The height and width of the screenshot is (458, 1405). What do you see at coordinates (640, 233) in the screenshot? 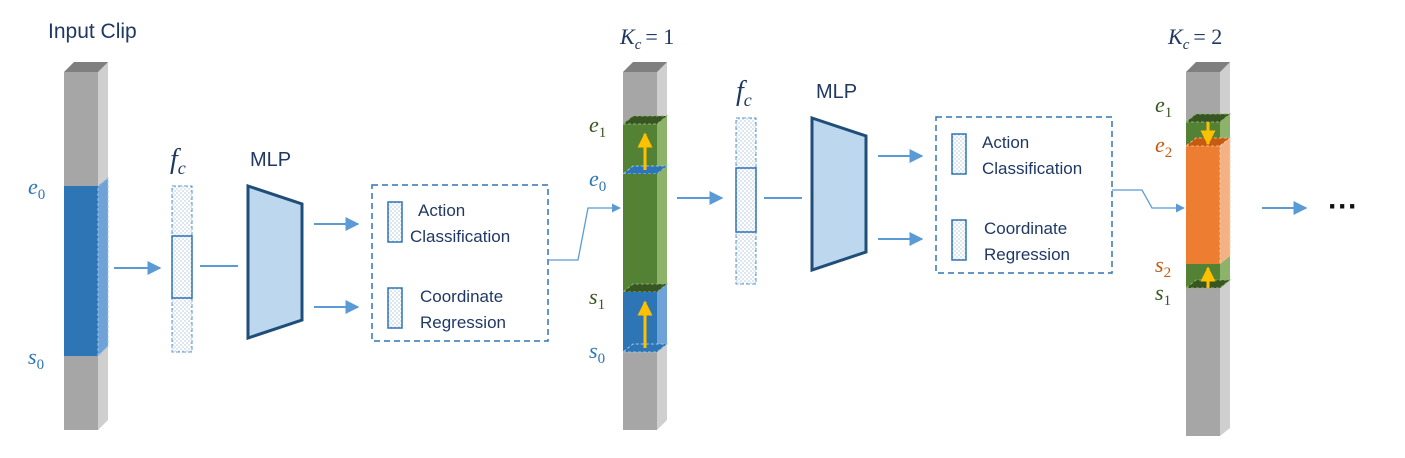
I see `stage1-green-main` at bounding box center [640, 233].